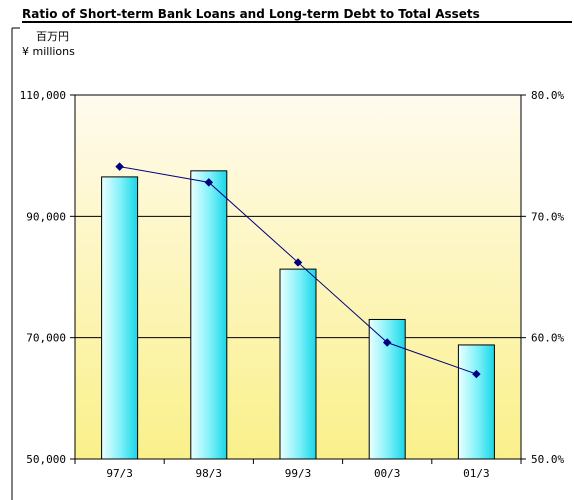 The height and width of the screenshot is (500, 574). Describe the element at coordinates (547, 95) in the screenshot. I see `right-axis-label: 80.0%` at that location.